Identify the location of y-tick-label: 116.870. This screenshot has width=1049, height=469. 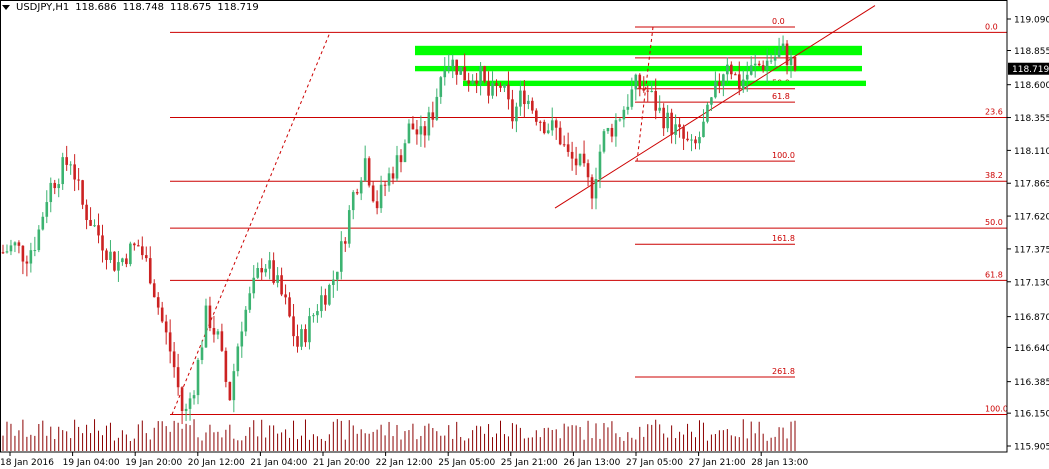
(1031, 318).